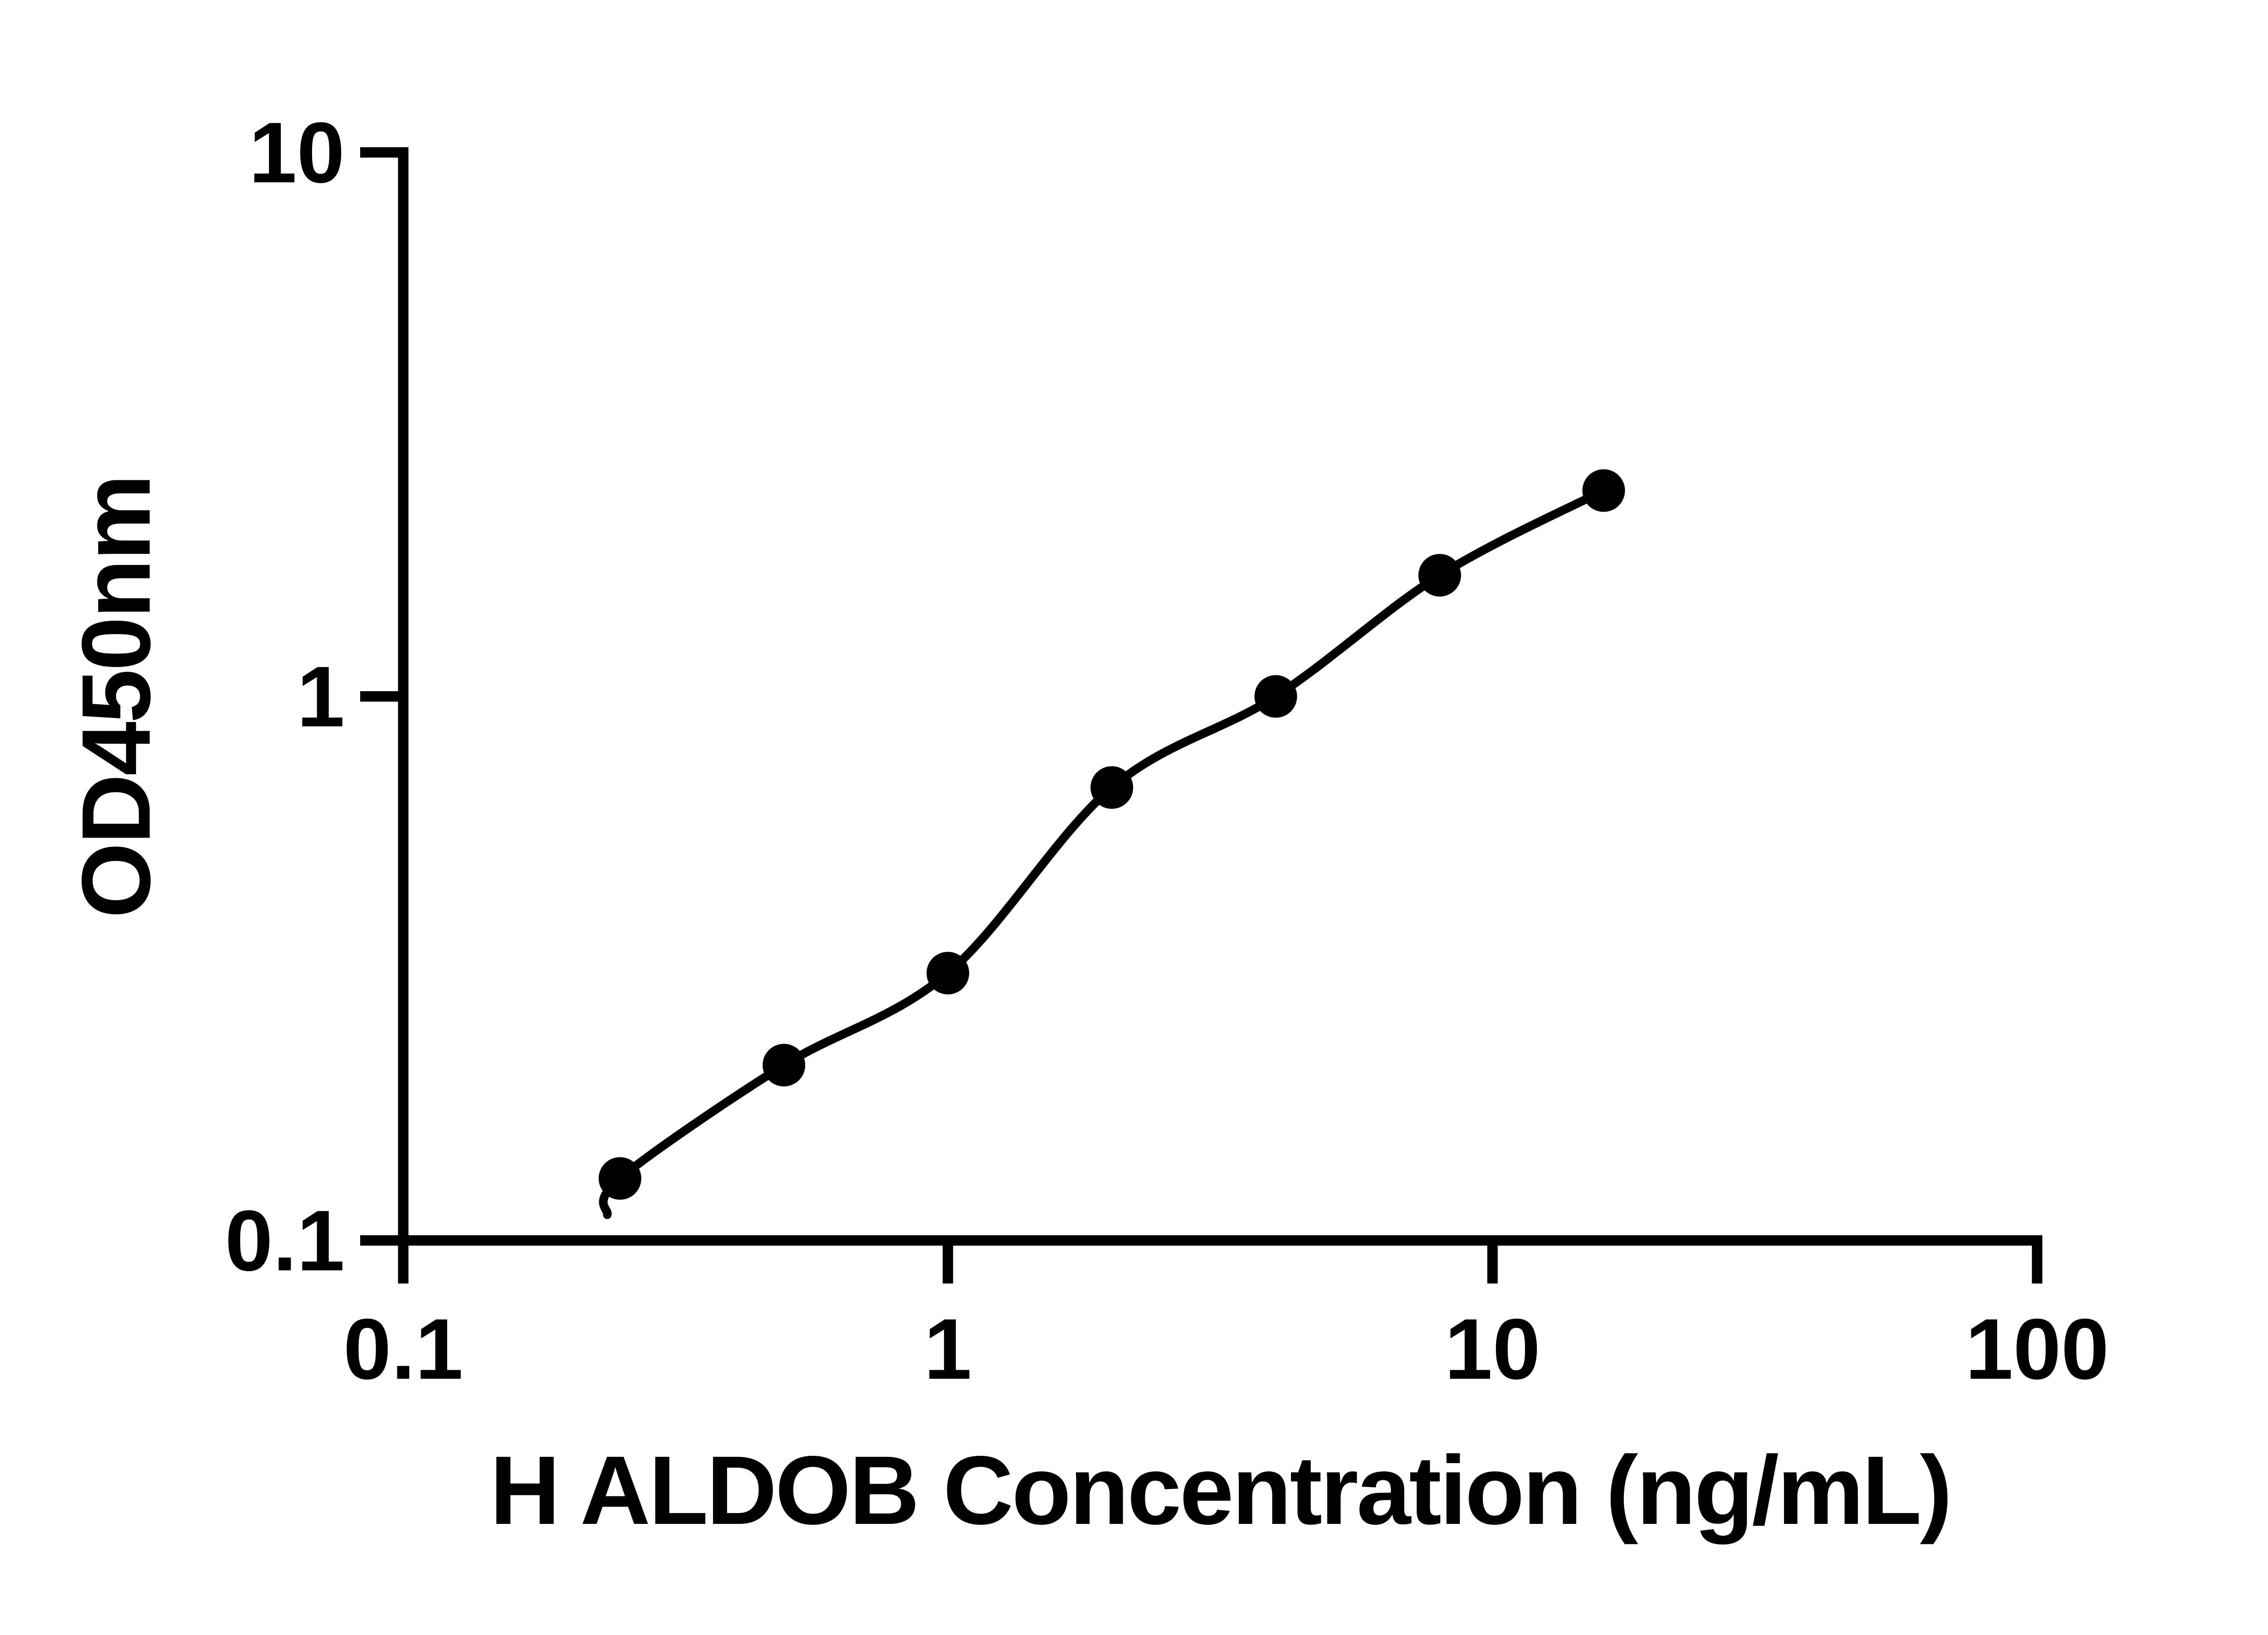 The image size is (2268, 1635). I want to click on y-tick-label: 10, so click(297, 153).